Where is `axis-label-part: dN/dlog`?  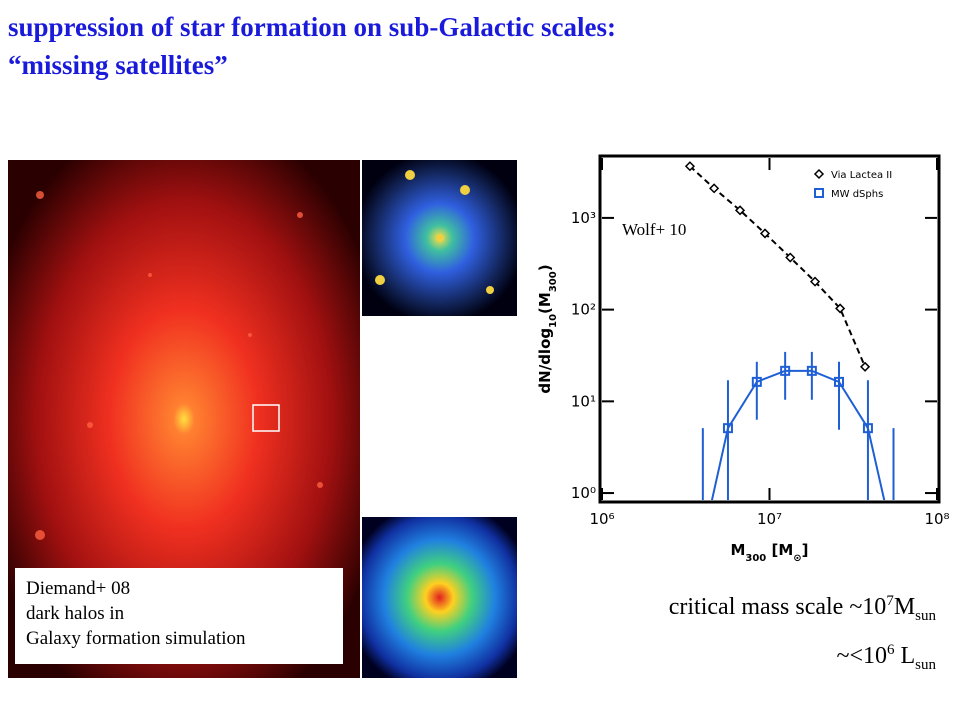 axis-label-part: dN/dlog is located at coordinates (545, 361).